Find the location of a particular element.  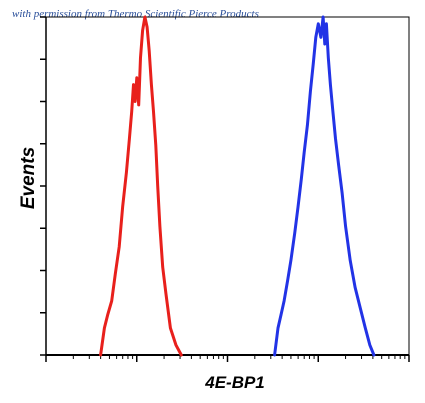

x-axis-label: 4E-BP1 is located at coordinates (235, 382).